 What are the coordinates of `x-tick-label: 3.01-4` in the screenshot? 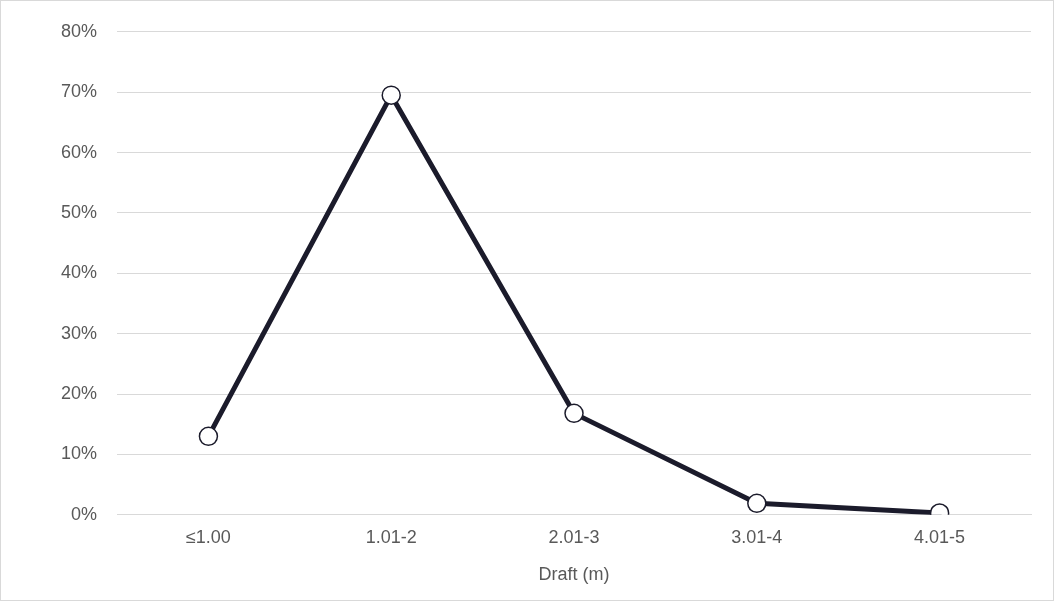 It's located at (757, 536).